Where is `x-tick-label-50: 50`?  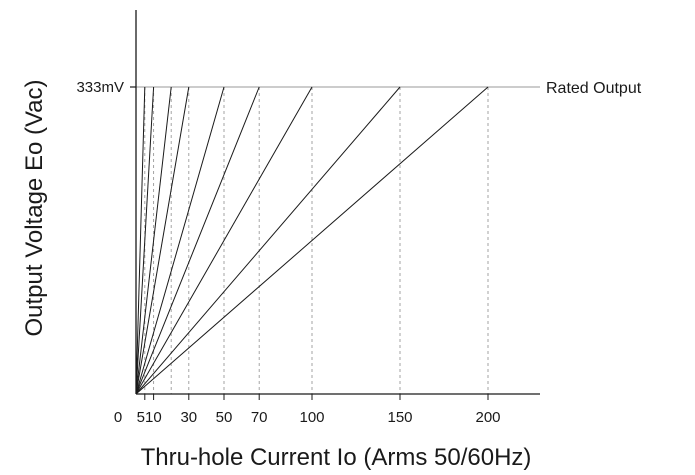 x-tick-label-50: 50 is located at coordinates (224, 417).